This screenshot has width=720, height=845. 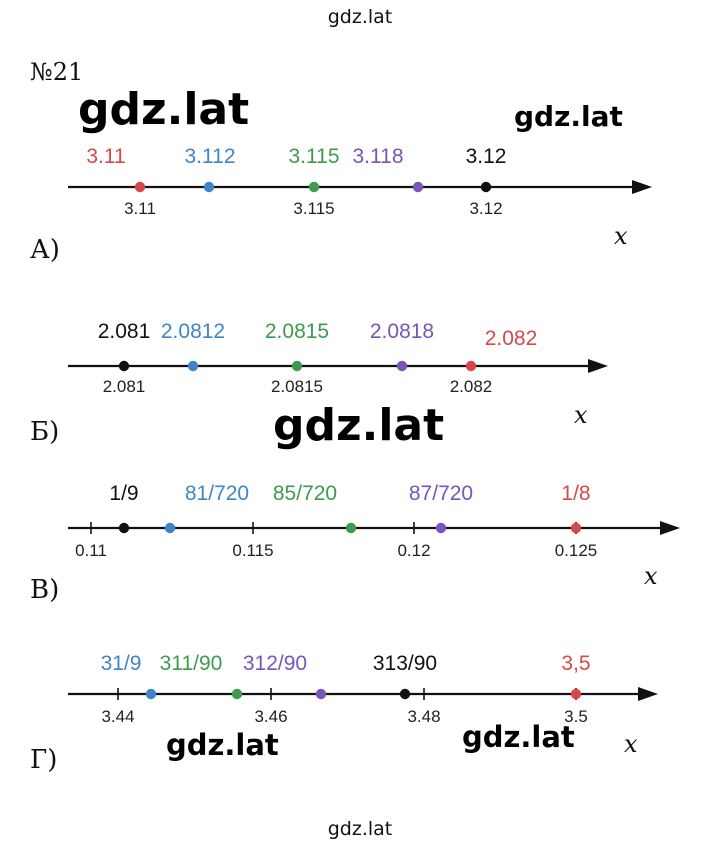 I want to click on problem-number: №21, so click(x=57, y=72).